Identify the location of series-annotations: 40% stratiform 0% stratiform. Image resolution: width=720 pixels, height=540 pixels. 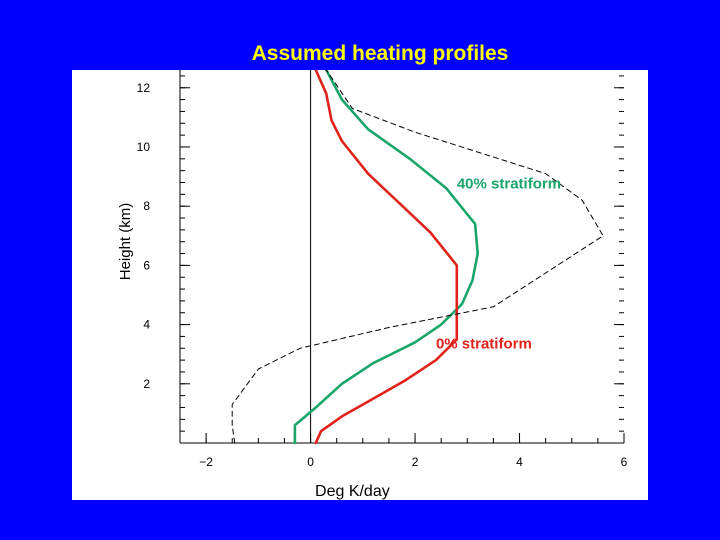
(498, 263).